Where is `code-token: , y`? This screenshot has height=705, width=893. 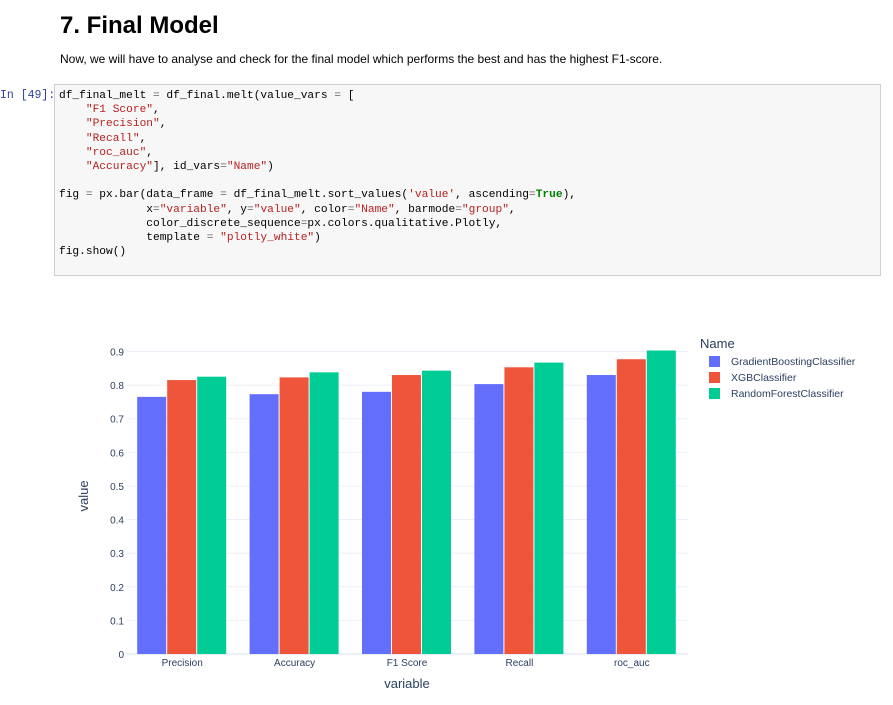 code-token: , y is located at coordinates (237, 209).